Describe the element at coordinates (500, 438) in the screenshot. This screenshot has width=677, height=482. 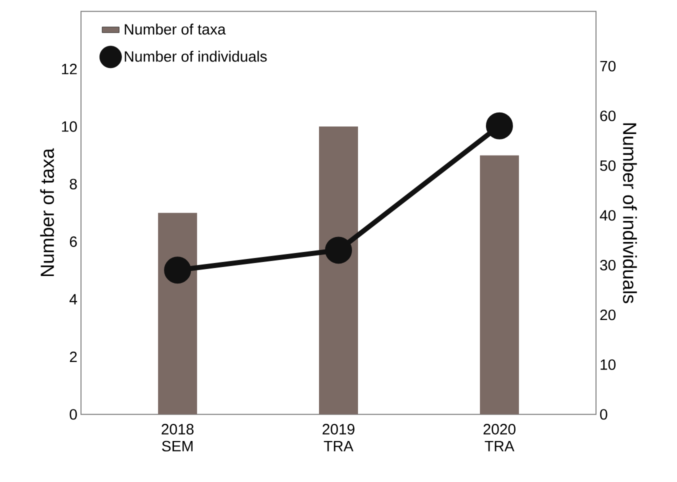
I see `x-tick-label: 2020 TRA` at that location.